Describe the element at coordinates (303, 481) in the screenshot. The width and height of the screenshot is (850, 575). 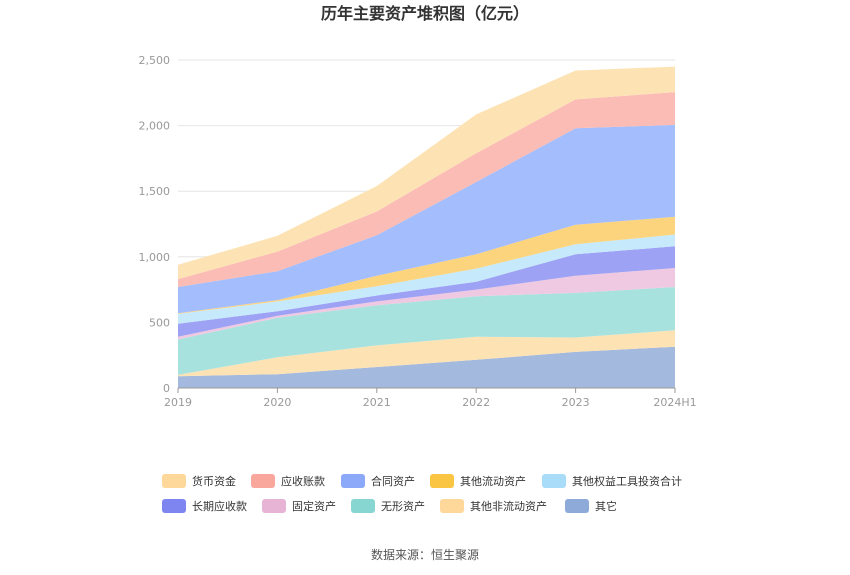
I see `legend-label: 应收账款` at that location.